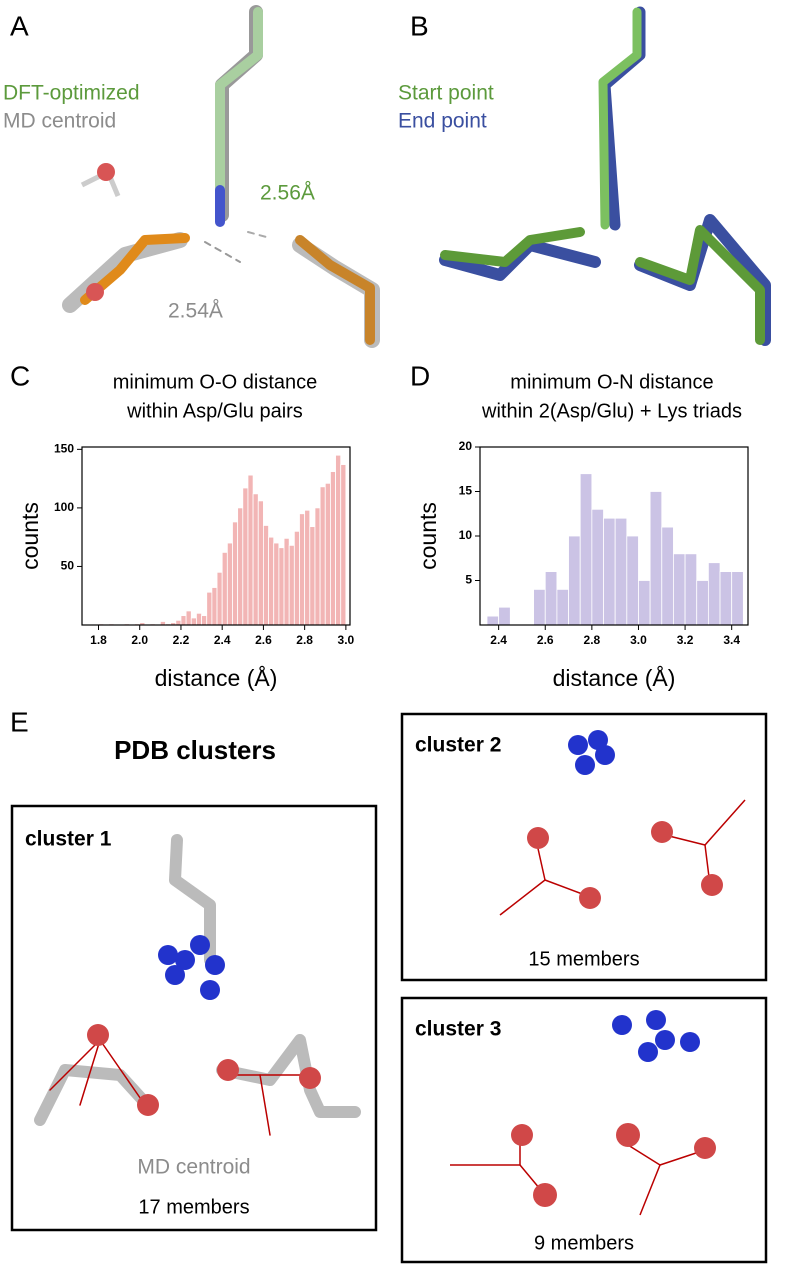  Describe the element at coordinates (19, 721) in the screenshot. I see `panel-letter: E` at that location.